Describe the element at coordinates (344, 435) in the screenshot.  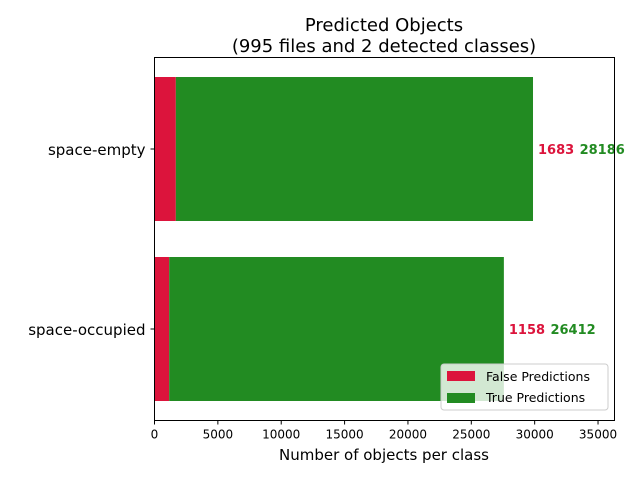
I see `x-tick-label-15000: 15000` at that location.